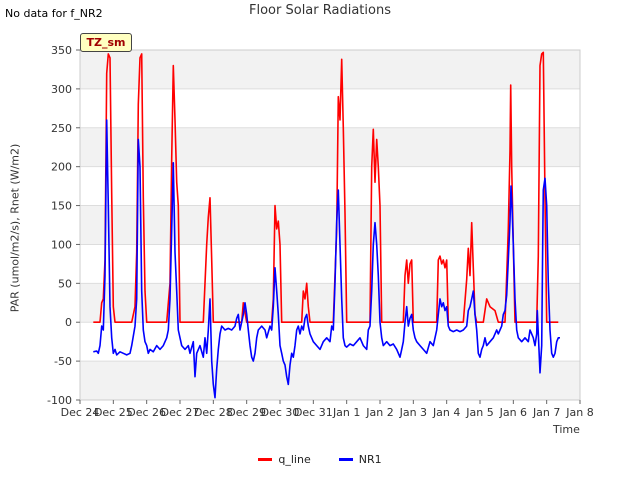 This screenshot has height=480, width=640. Describe the element at coordinates (246, 412) in the screenshot. I see `x-tick-label: Dec 29` at that location.